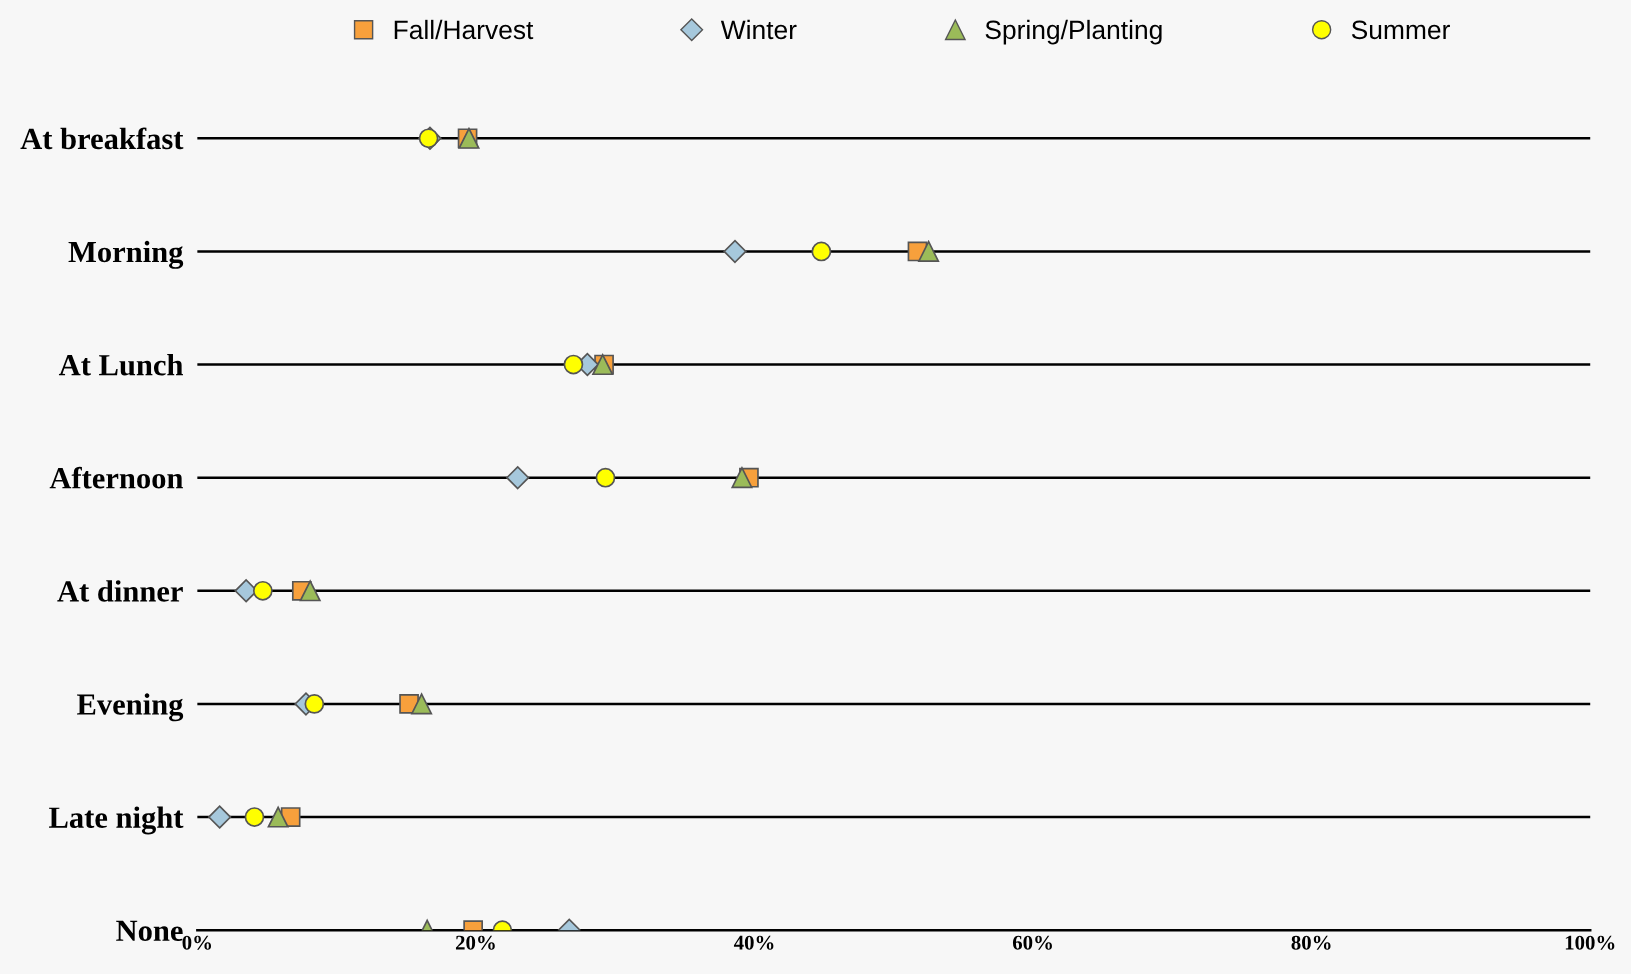 Image resolution: width=1631 pixels, height=974 pixels. What do you see at coordinates (126, 254) in the screenshot?
I see `y-tick-label: Morning` at bounding box center [126, 254].